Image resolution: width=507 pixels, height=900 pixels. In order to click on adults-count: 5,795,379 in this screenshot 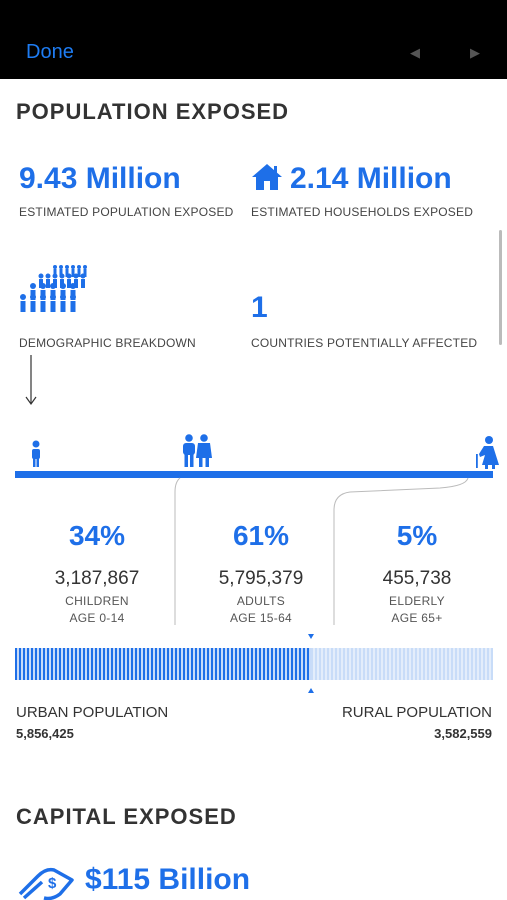, I will do `click(261, 578)`.